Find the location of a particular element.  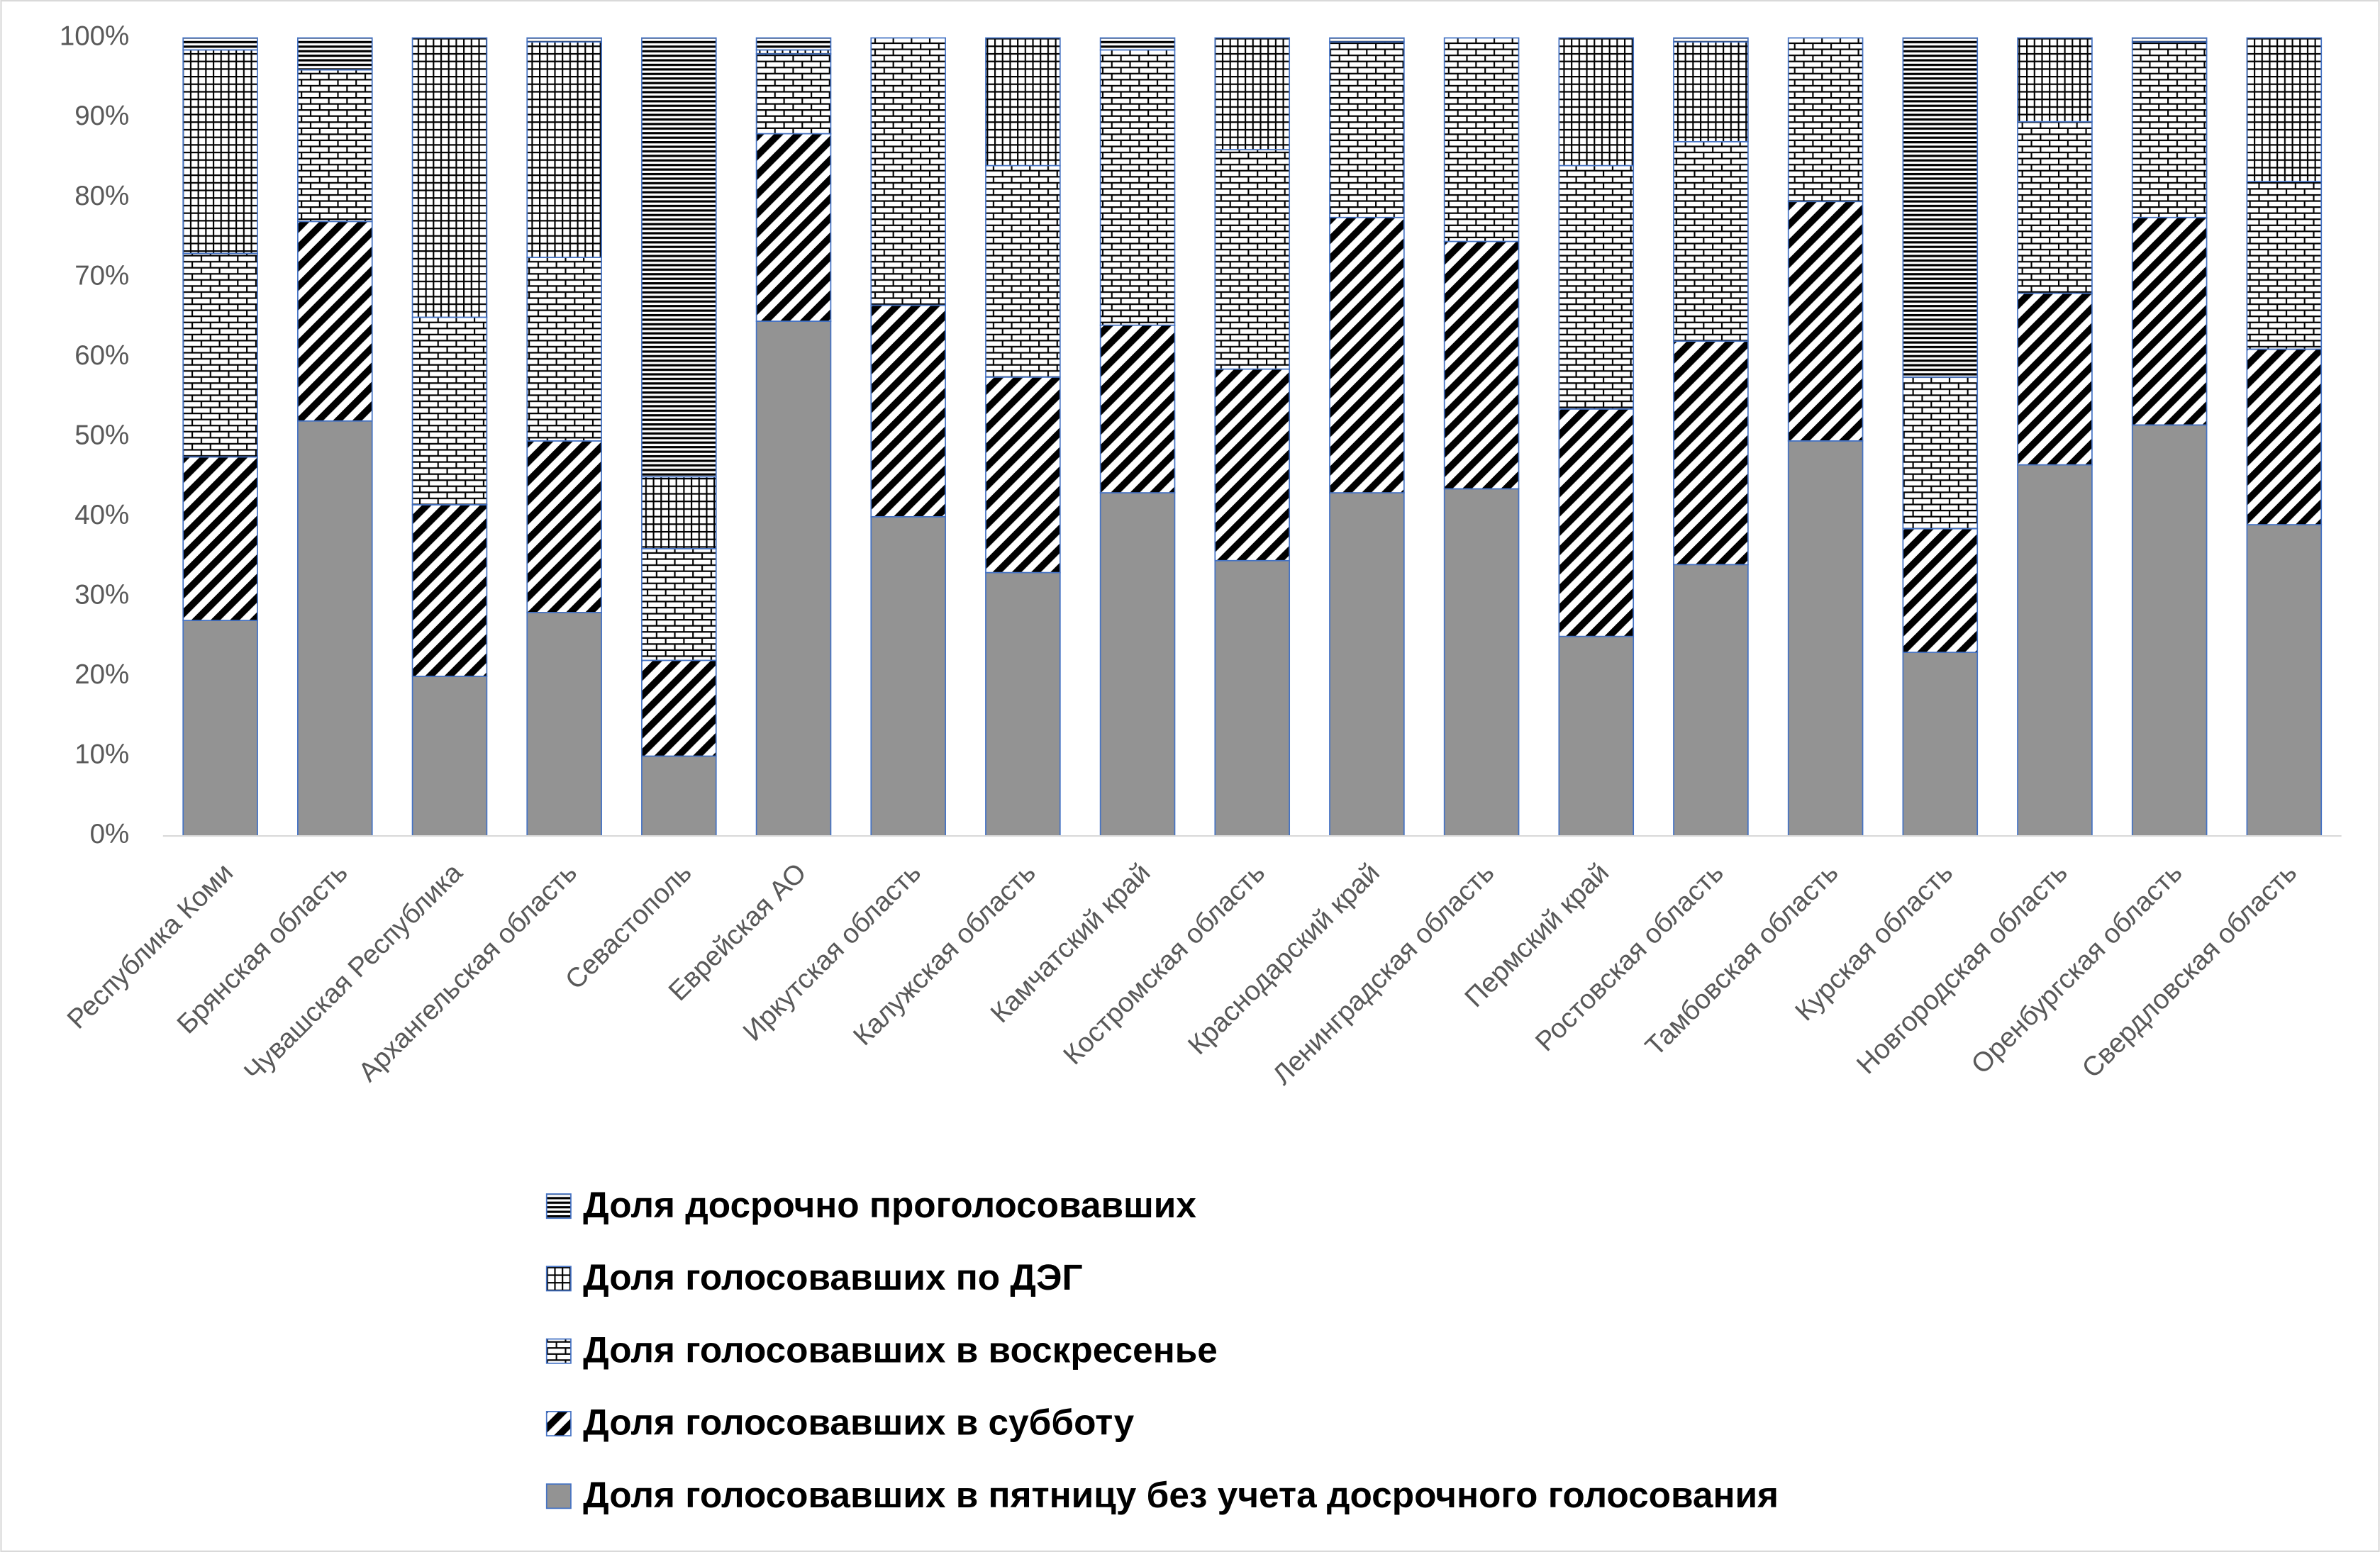

y-tick-label: 90% is located at coordinates (101, 116).